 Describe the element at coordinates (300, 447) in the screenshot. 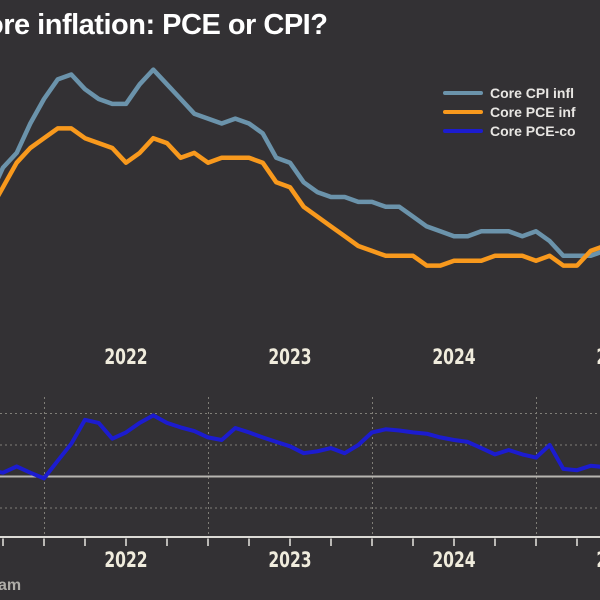

I see `core-pce-gap-line` at that location.